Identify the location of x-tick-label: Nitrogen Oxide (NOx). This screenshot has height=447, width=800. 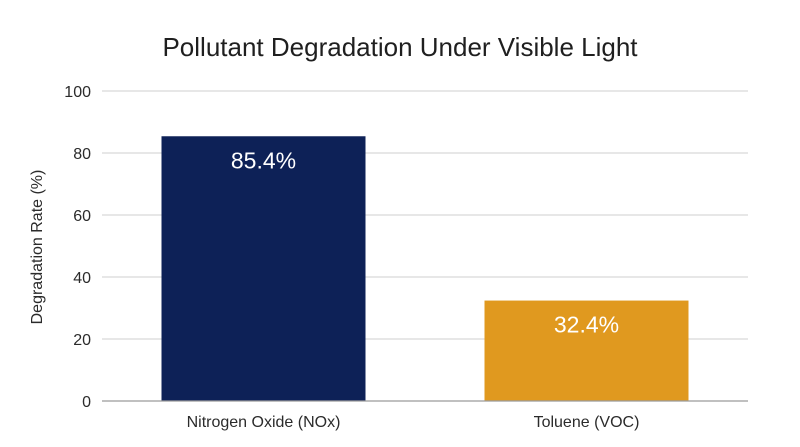
(264, 422).